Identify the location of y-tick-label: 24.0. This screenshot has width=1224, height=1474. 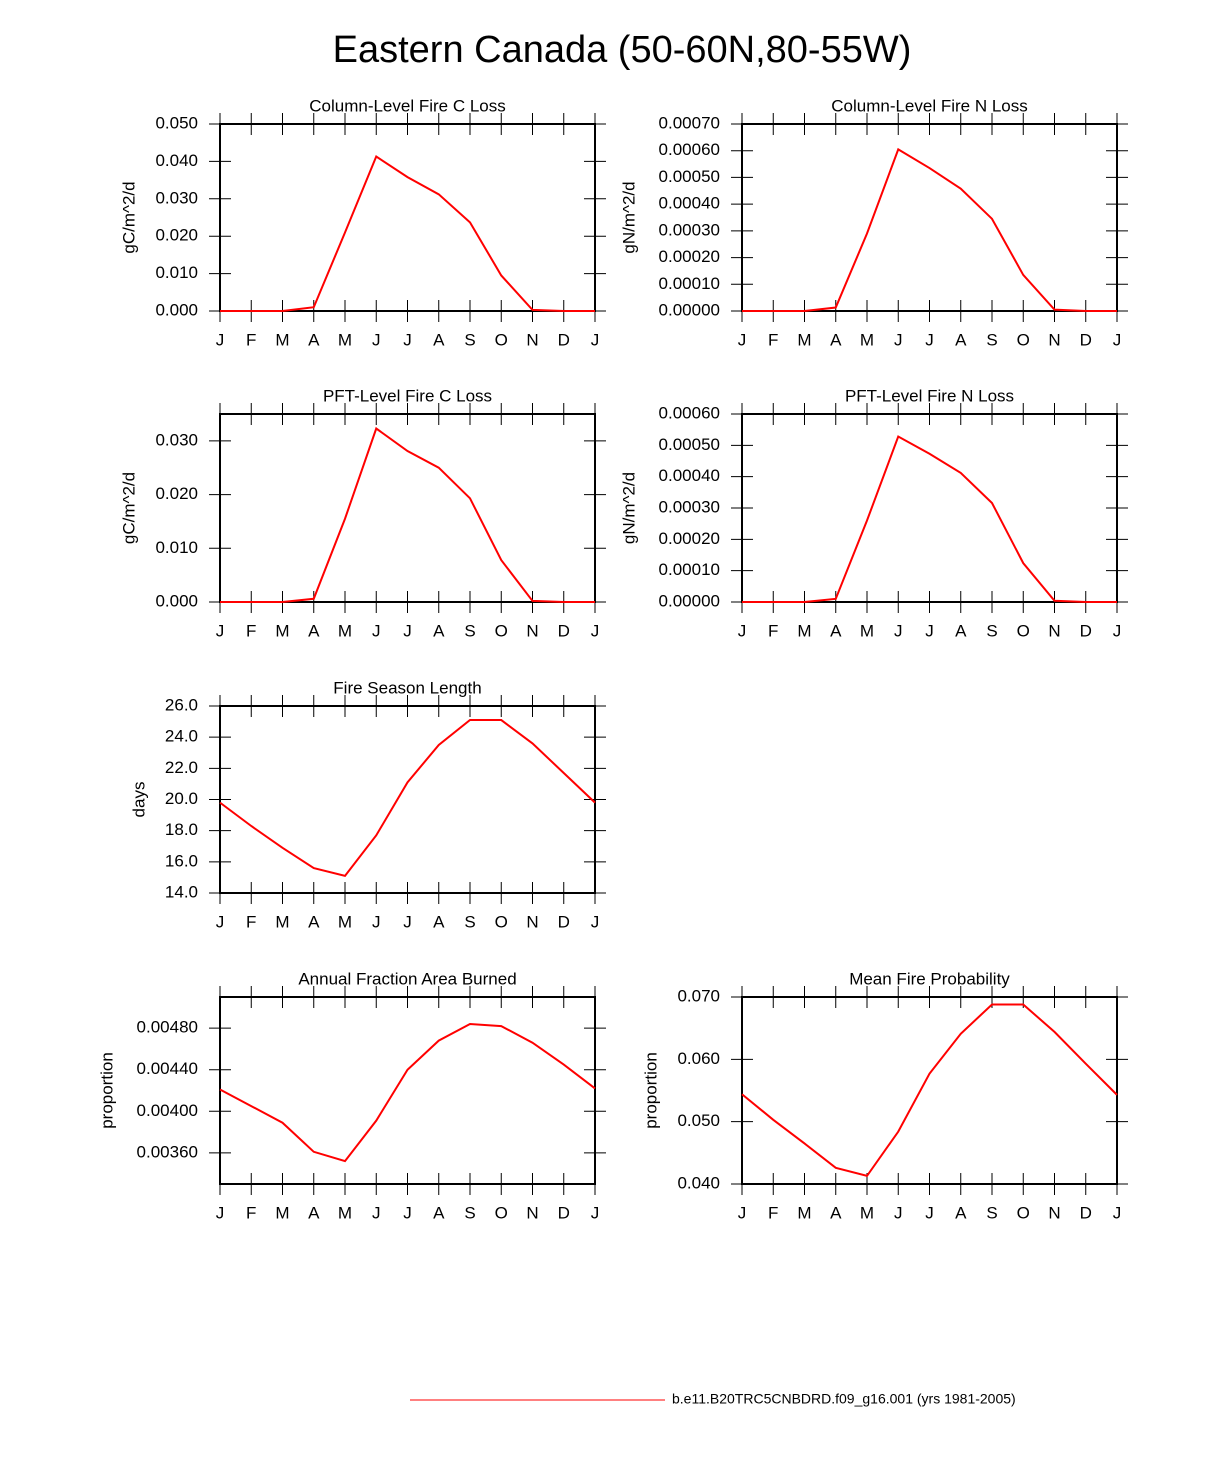
(181, 736).